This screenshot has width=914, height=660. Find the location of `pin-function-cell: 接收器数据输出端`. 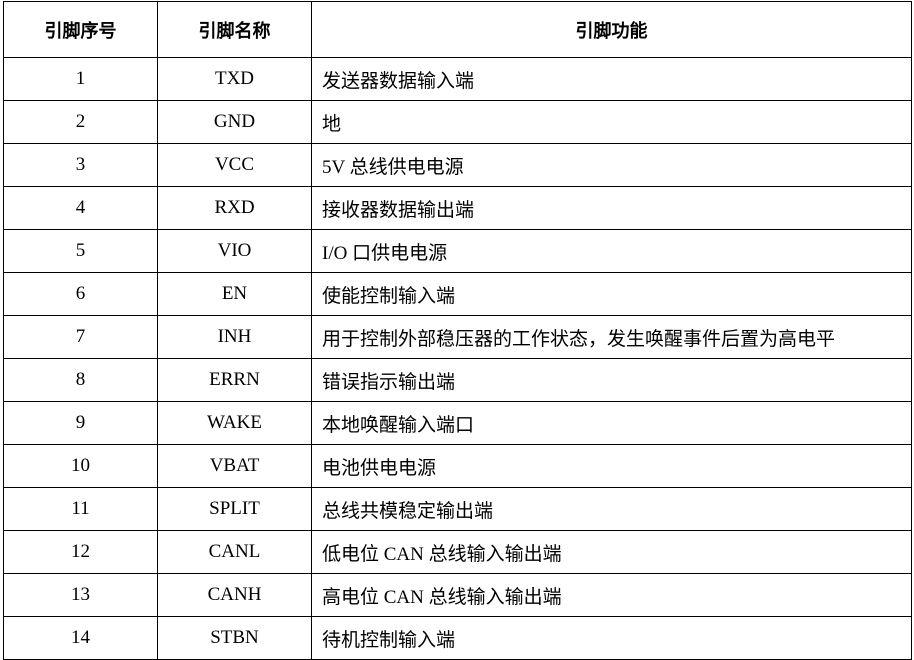

pin-function-cell: 接收器数据输出端 is located at coordinates (611, 208).